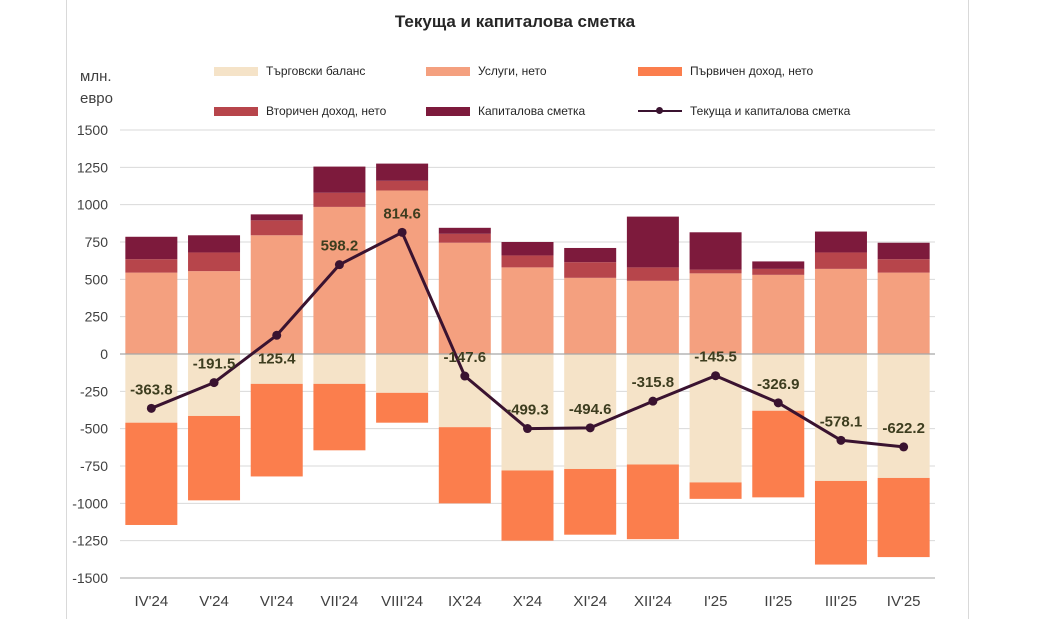  What do you see at coordinates (512, 71) in the screenshot?
I see `legend-label: Услуги, нето` at bounding box center [512, 71].